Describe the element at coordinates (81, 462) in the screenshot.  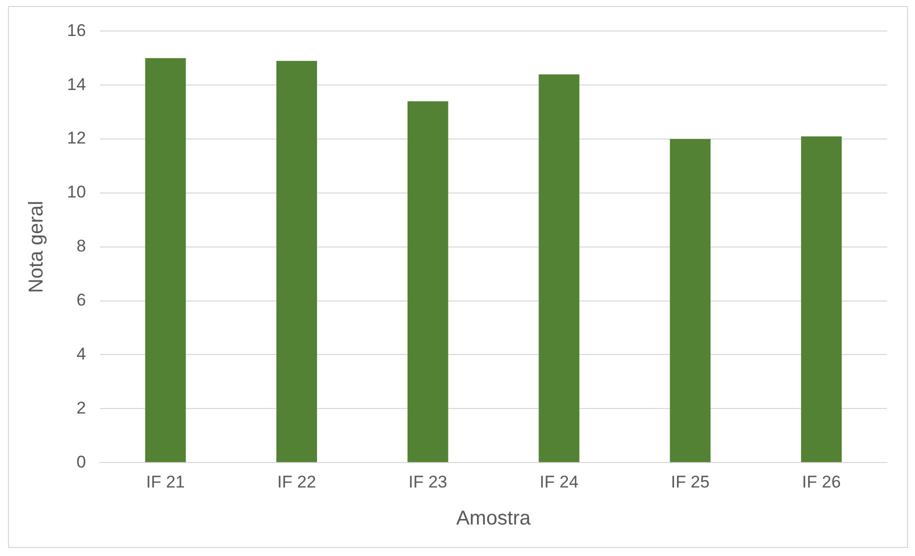
I see `y-tick-label: 0` at that location.